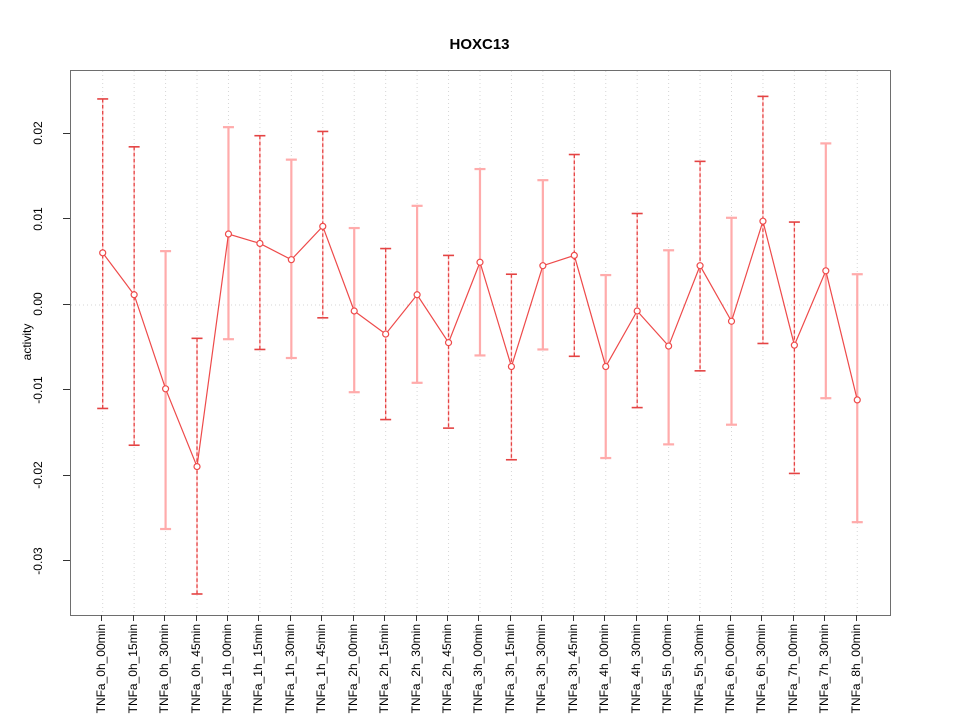 The image size is (960, 720). I want to click on x-axis-tick-label: TNFa_0h_15min, so click(132, 669).